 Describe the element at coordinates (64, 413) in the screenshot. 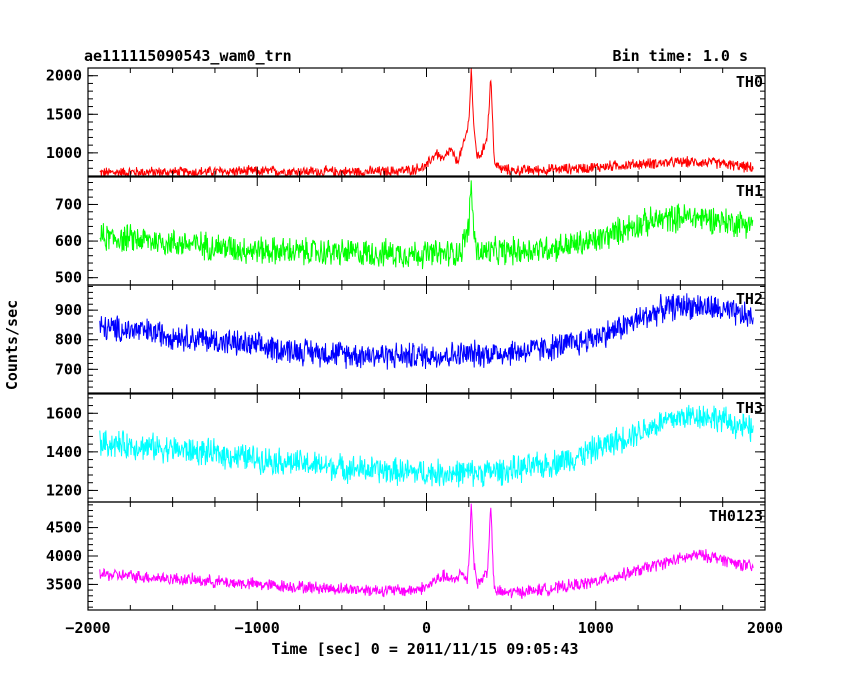

I see `y-tick-label: 1600` at that location.